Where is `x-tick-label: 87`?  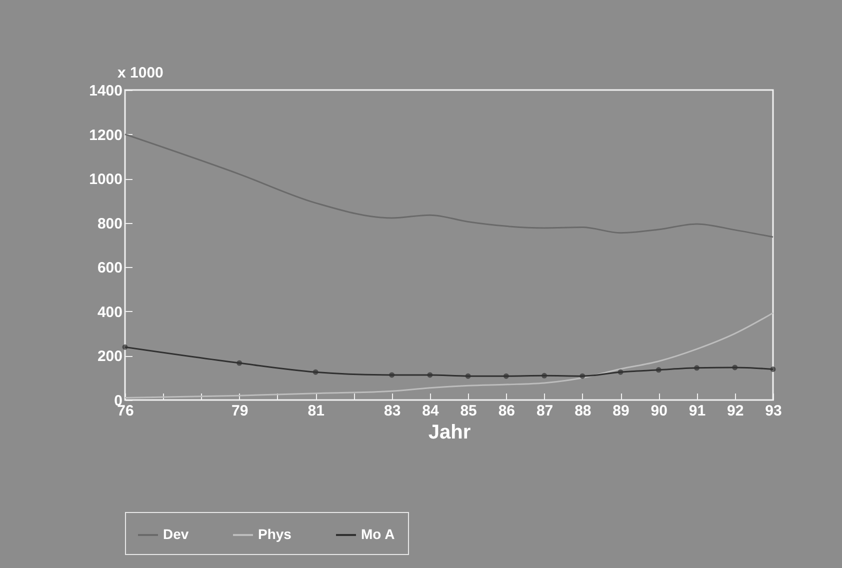 x-tick-label: 87 is located at coordinates (545, 411).